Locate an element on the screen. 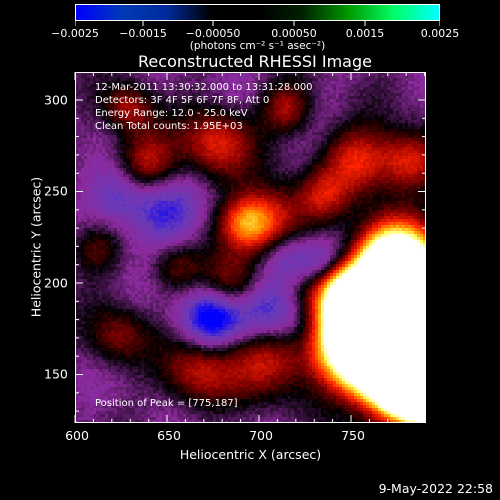 This screenshot has height=500, width=500. info-energy: Energy Range: 12.0 - 25.0 keV is located at coordinates (171, 113).